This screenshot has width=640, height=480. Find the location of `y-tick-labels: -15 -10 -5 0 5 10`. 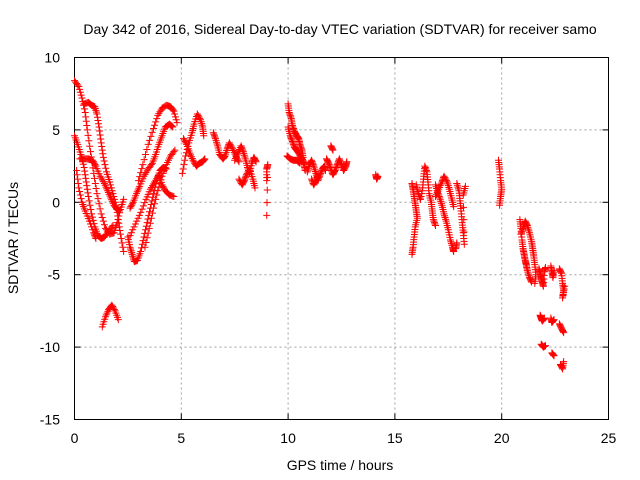

y-tick-labels: -15 -10 -5 0 5 10 is located at coordinates (50, 239).